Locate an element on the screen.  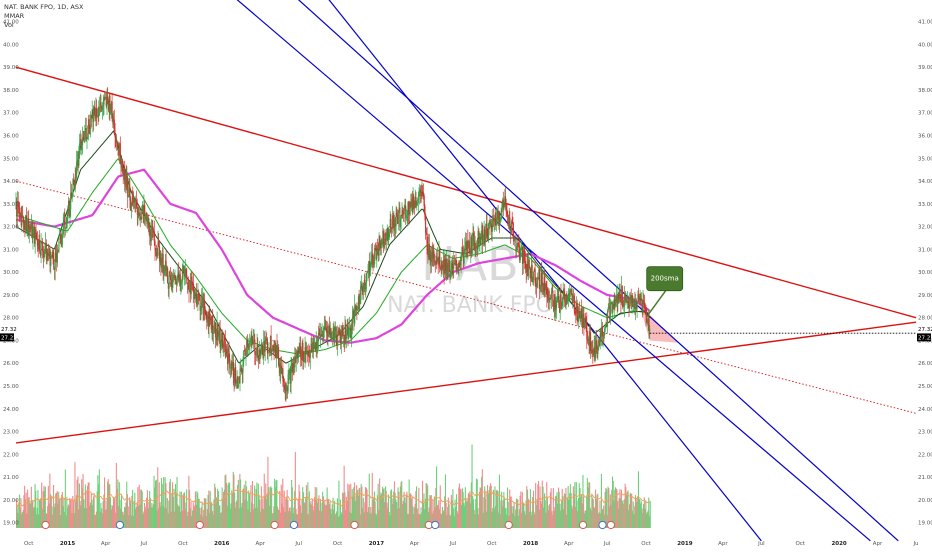
price-point is located at coordinates (641, 299).